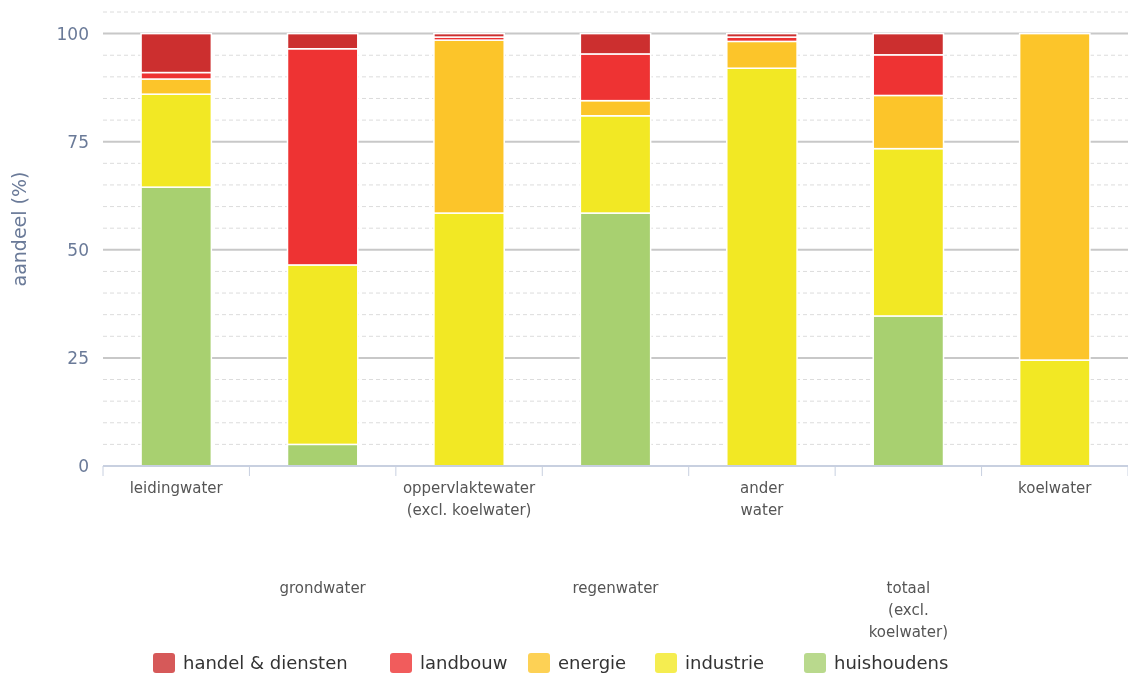 The width and height of the screenshot is (1128, 691). What do you see at coordinates (176, 488) in the screenshot?
I see `x-tick-label: leidingwater` at bounding box center [176, 488].